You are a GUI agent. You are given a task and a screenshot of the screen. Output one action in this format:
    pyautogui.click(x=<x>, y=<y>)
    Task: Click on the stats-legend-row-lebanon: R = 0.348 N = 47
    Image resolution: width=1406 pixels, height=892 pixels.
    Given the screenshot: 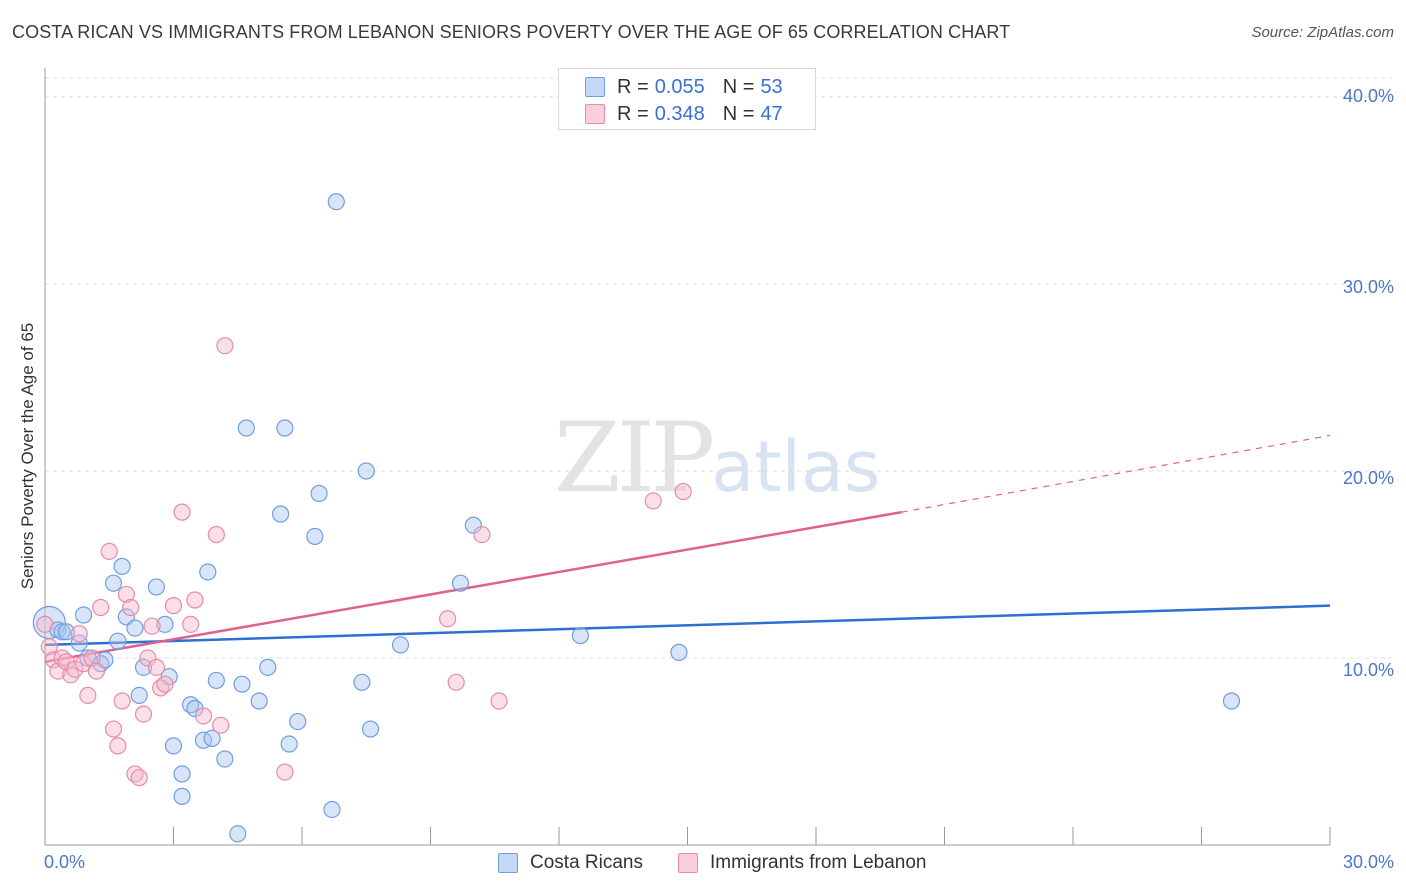 What is the action you would take?
    pyautogui.click(x=684, y=114)
    